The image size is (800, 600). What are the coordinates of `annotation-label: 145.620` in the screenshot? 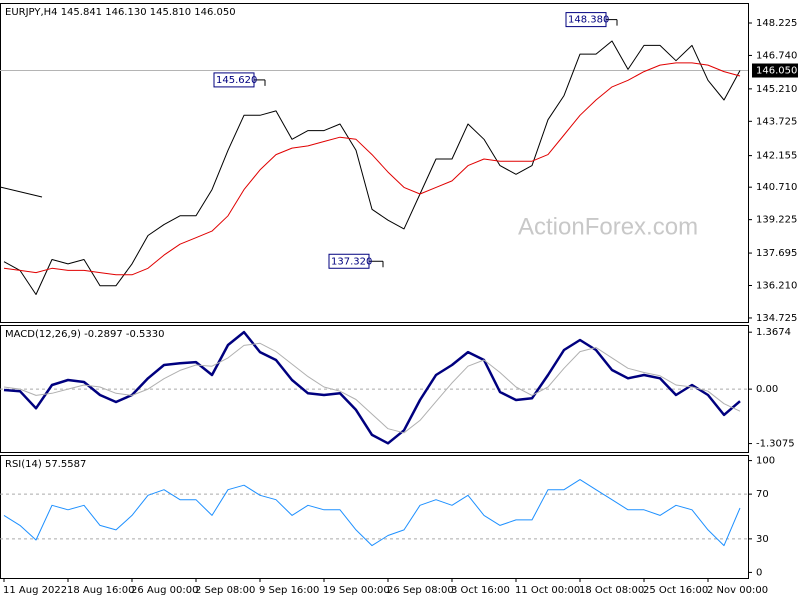 It's located at (236, 80).